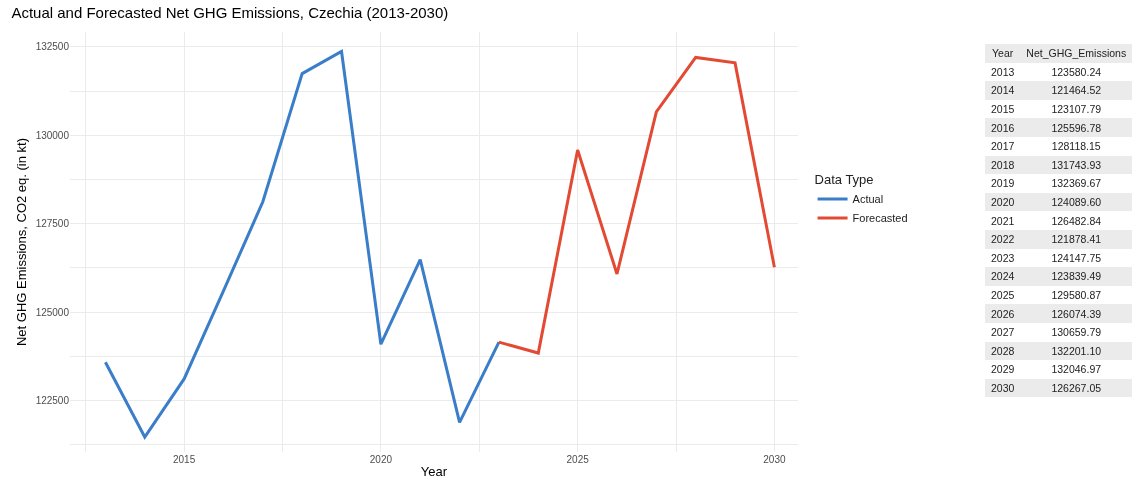 The image size is (1138, 489). Describe the element at coordinates (1076, 258) in the screenshot. I see `data-label: 124147.75` at that location.